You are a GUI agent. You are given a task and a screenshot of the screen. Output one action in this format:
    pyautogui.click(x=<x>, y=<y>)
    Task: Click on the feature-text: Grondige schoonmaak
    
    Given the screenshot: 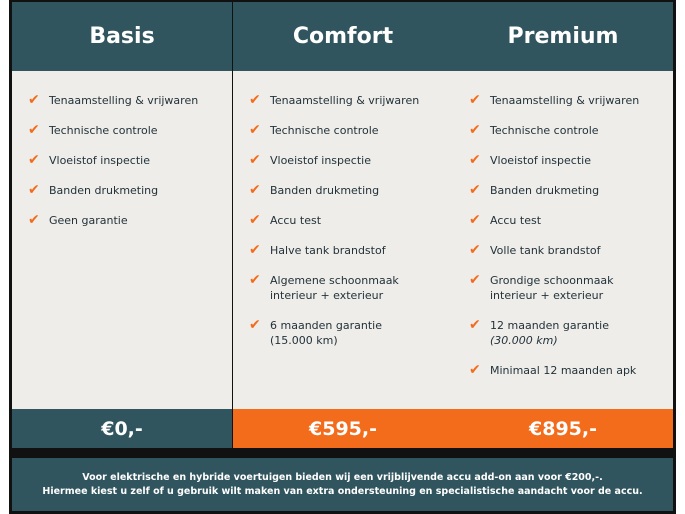 What is the action you would take?
    pyautogui.click(x=552, y=280)
    